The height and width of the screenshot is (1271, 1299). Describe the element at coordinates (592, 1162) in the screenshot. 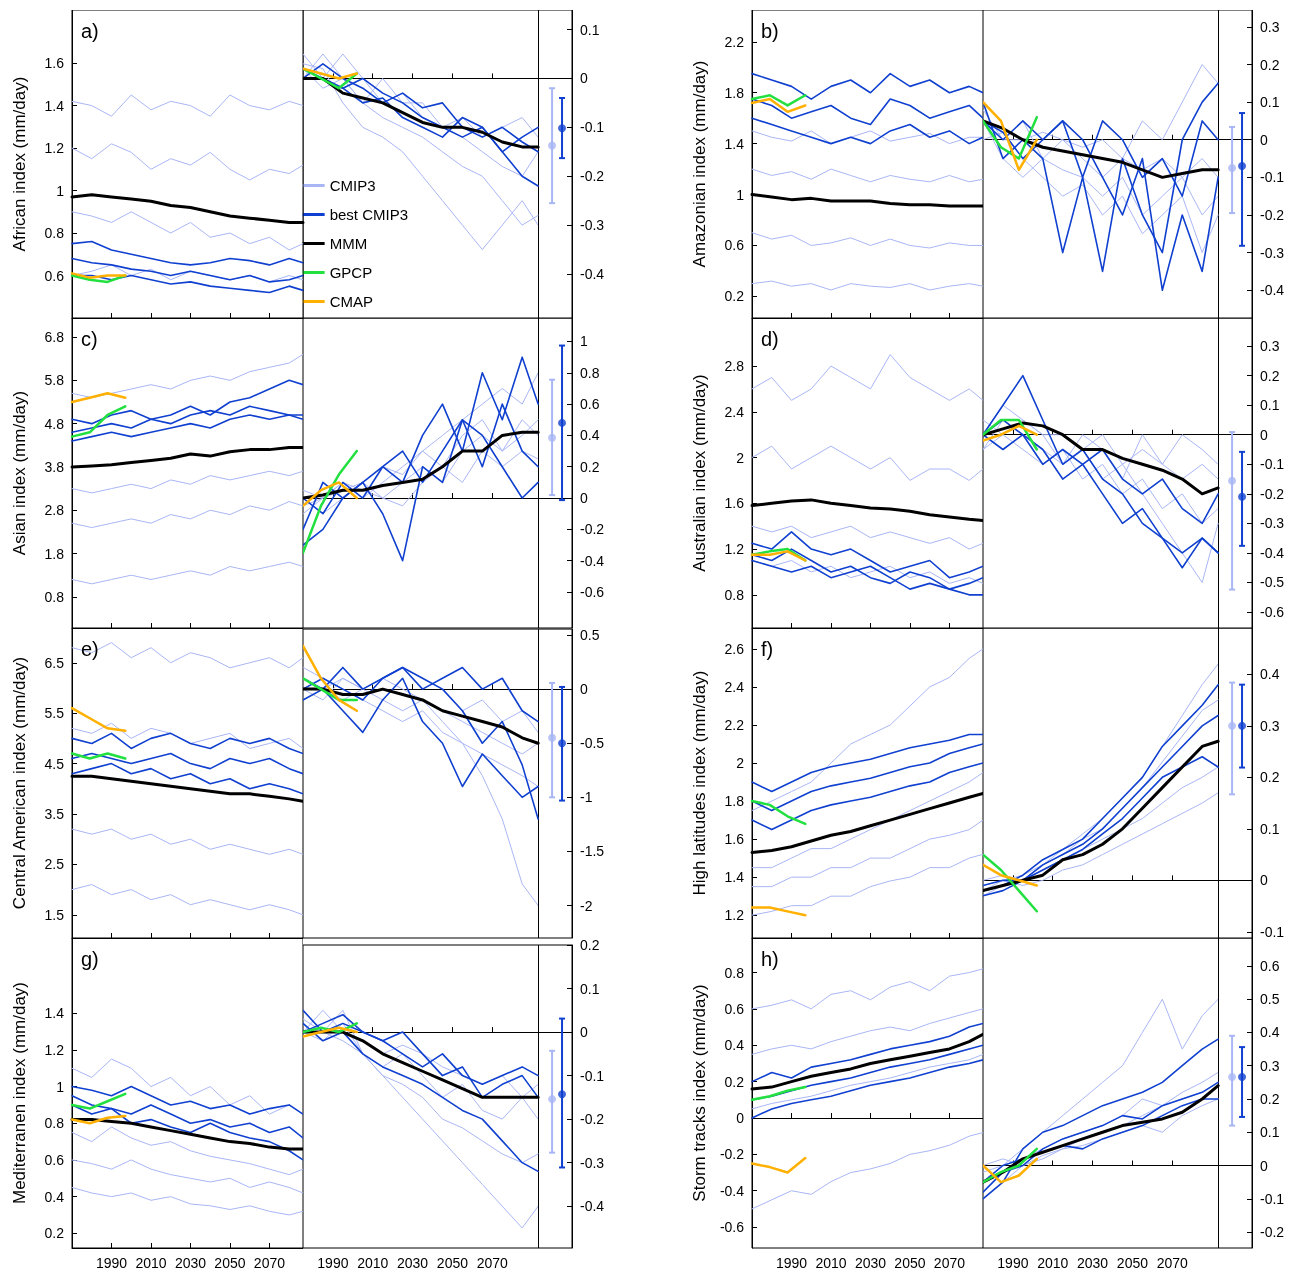

I see `y-tick-label: -0.3` at that location.